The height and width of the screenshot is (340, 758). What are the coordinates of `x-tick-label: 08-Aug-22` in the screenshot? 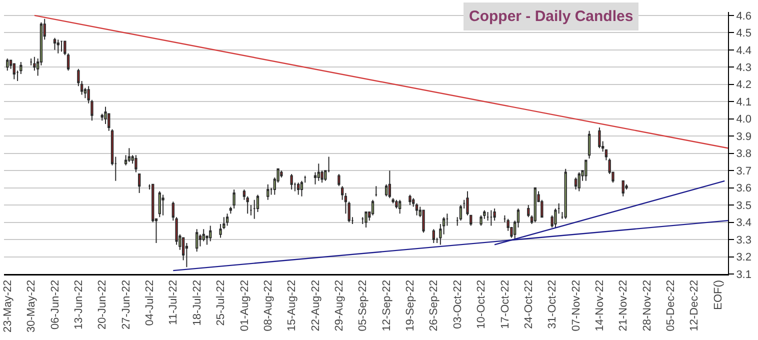 It's located at (268, 306).